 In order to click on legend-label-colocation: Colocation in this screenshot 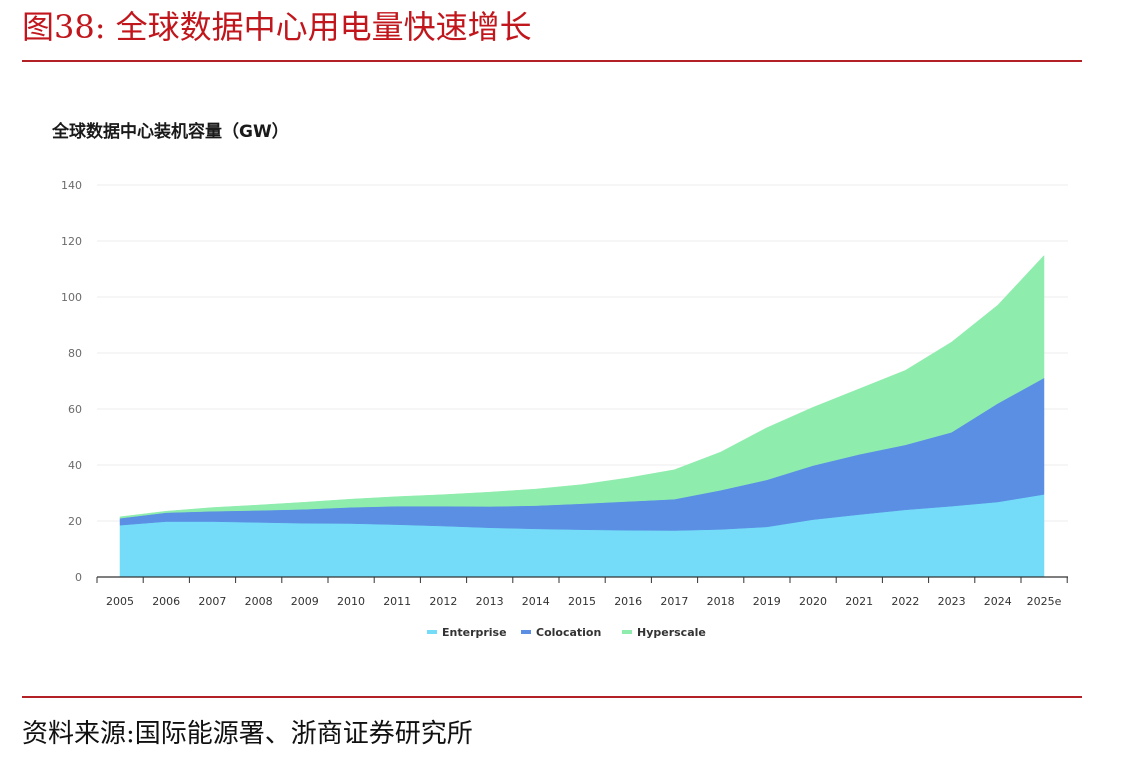, I will do `click(568, 632)`.